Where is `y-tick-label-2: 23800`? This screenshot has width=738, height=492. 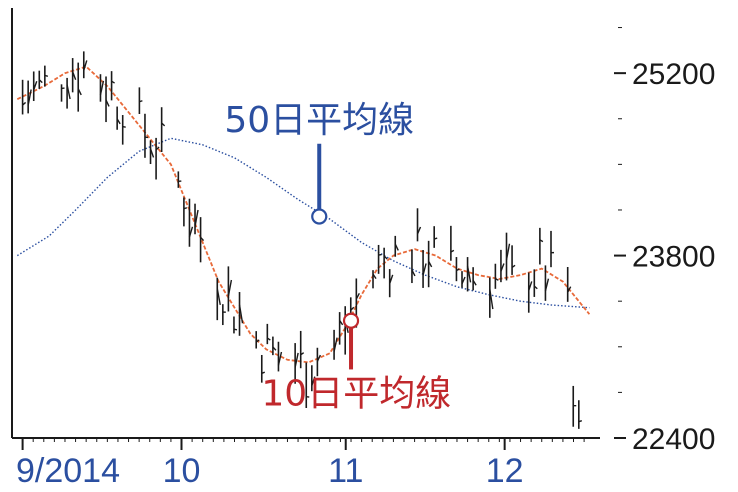
y-tick-label-2: 23800 is located at coordinates (673, 257).